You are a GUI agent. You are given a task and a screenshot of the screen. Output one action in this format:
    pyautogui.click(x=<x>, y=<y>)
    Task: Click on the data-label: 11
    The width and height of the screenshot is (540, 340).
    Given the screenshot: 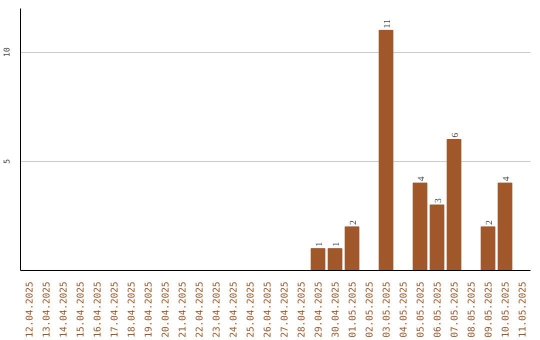 What is the action you would take?
    pyautogui.click(x=388, y=23)
    